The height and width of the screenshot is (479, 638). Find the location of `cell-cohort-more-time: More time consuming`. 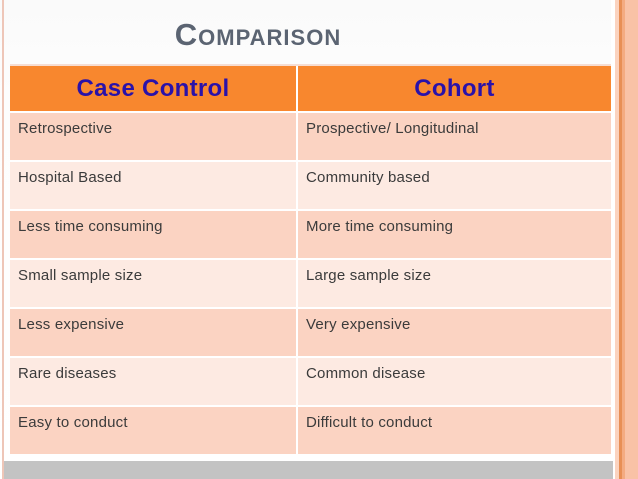

cell-cohort-more-time: More time consuming is located at coordinates (454, 234).